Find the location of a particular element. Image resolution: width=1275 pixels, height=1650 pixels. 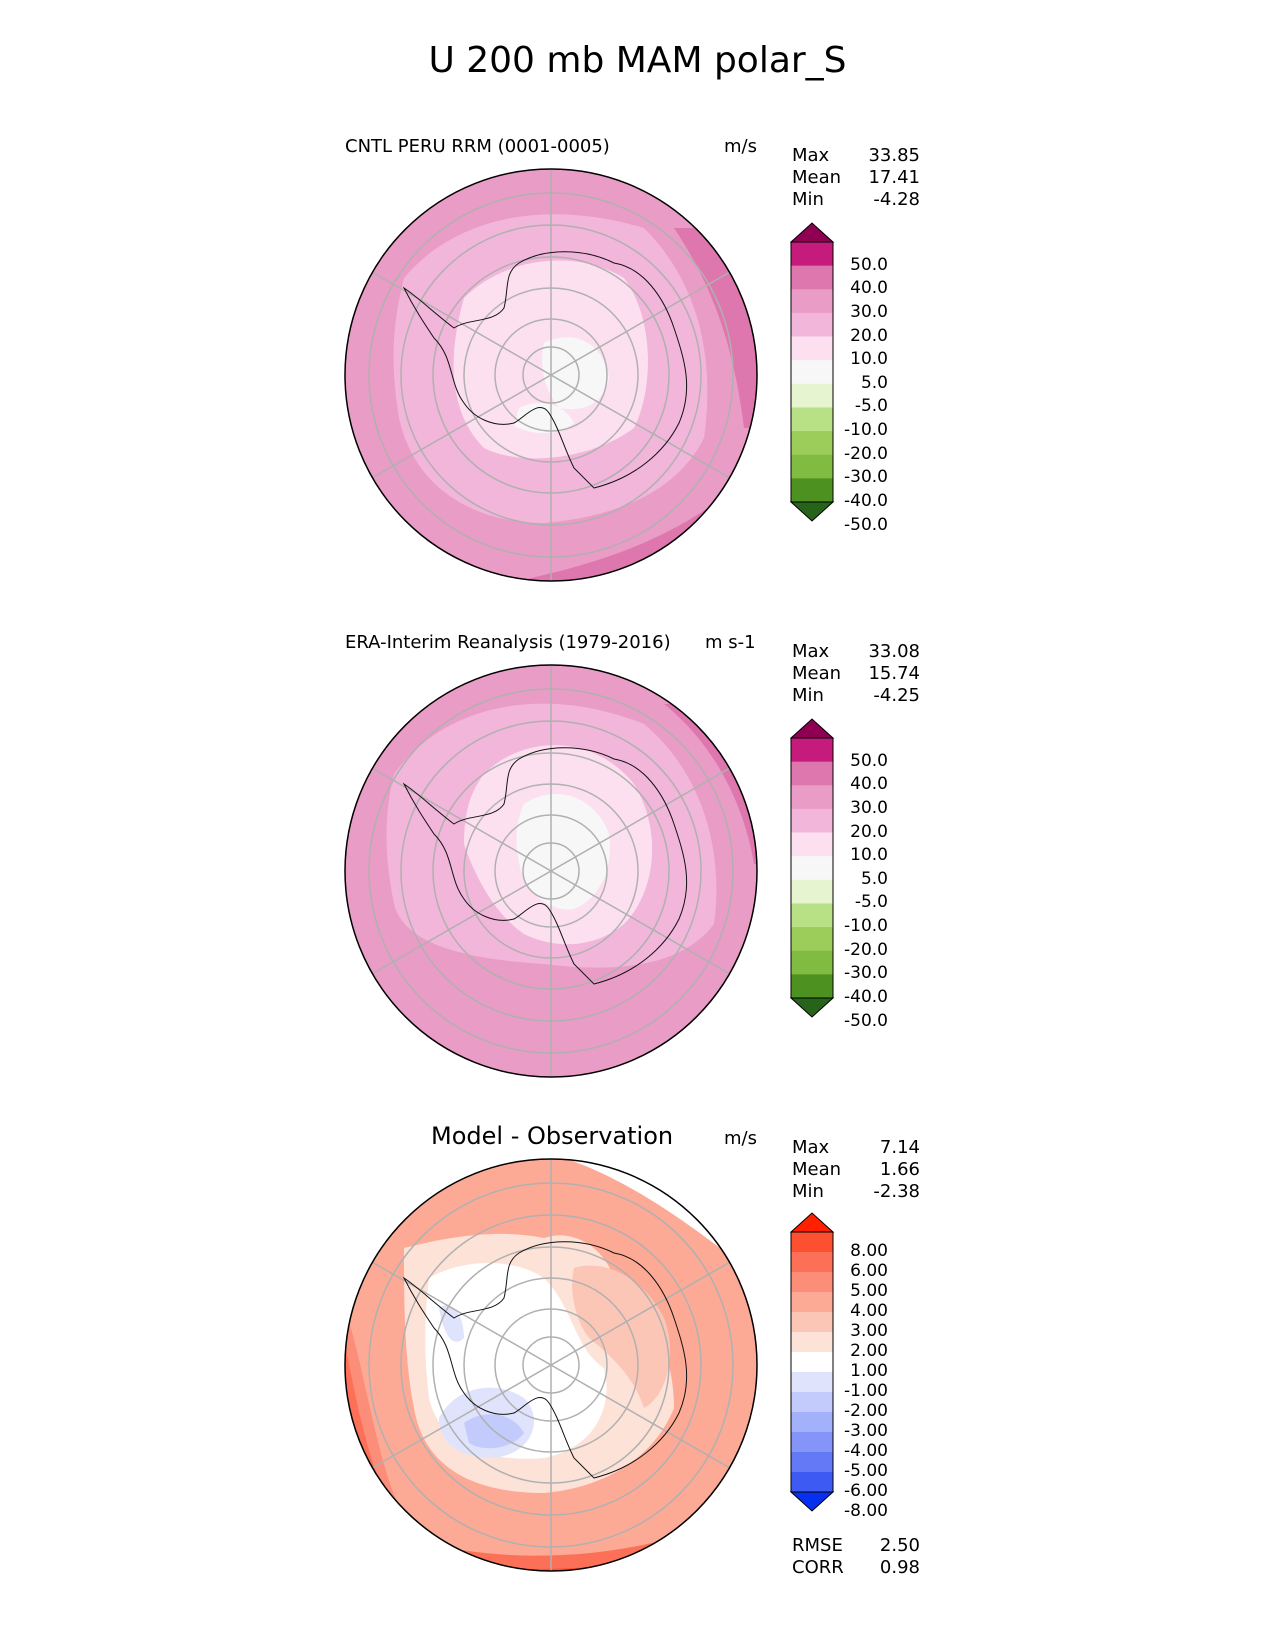

stat-rmse: RMSE 2.50 is located at coordinates (856, 1545).